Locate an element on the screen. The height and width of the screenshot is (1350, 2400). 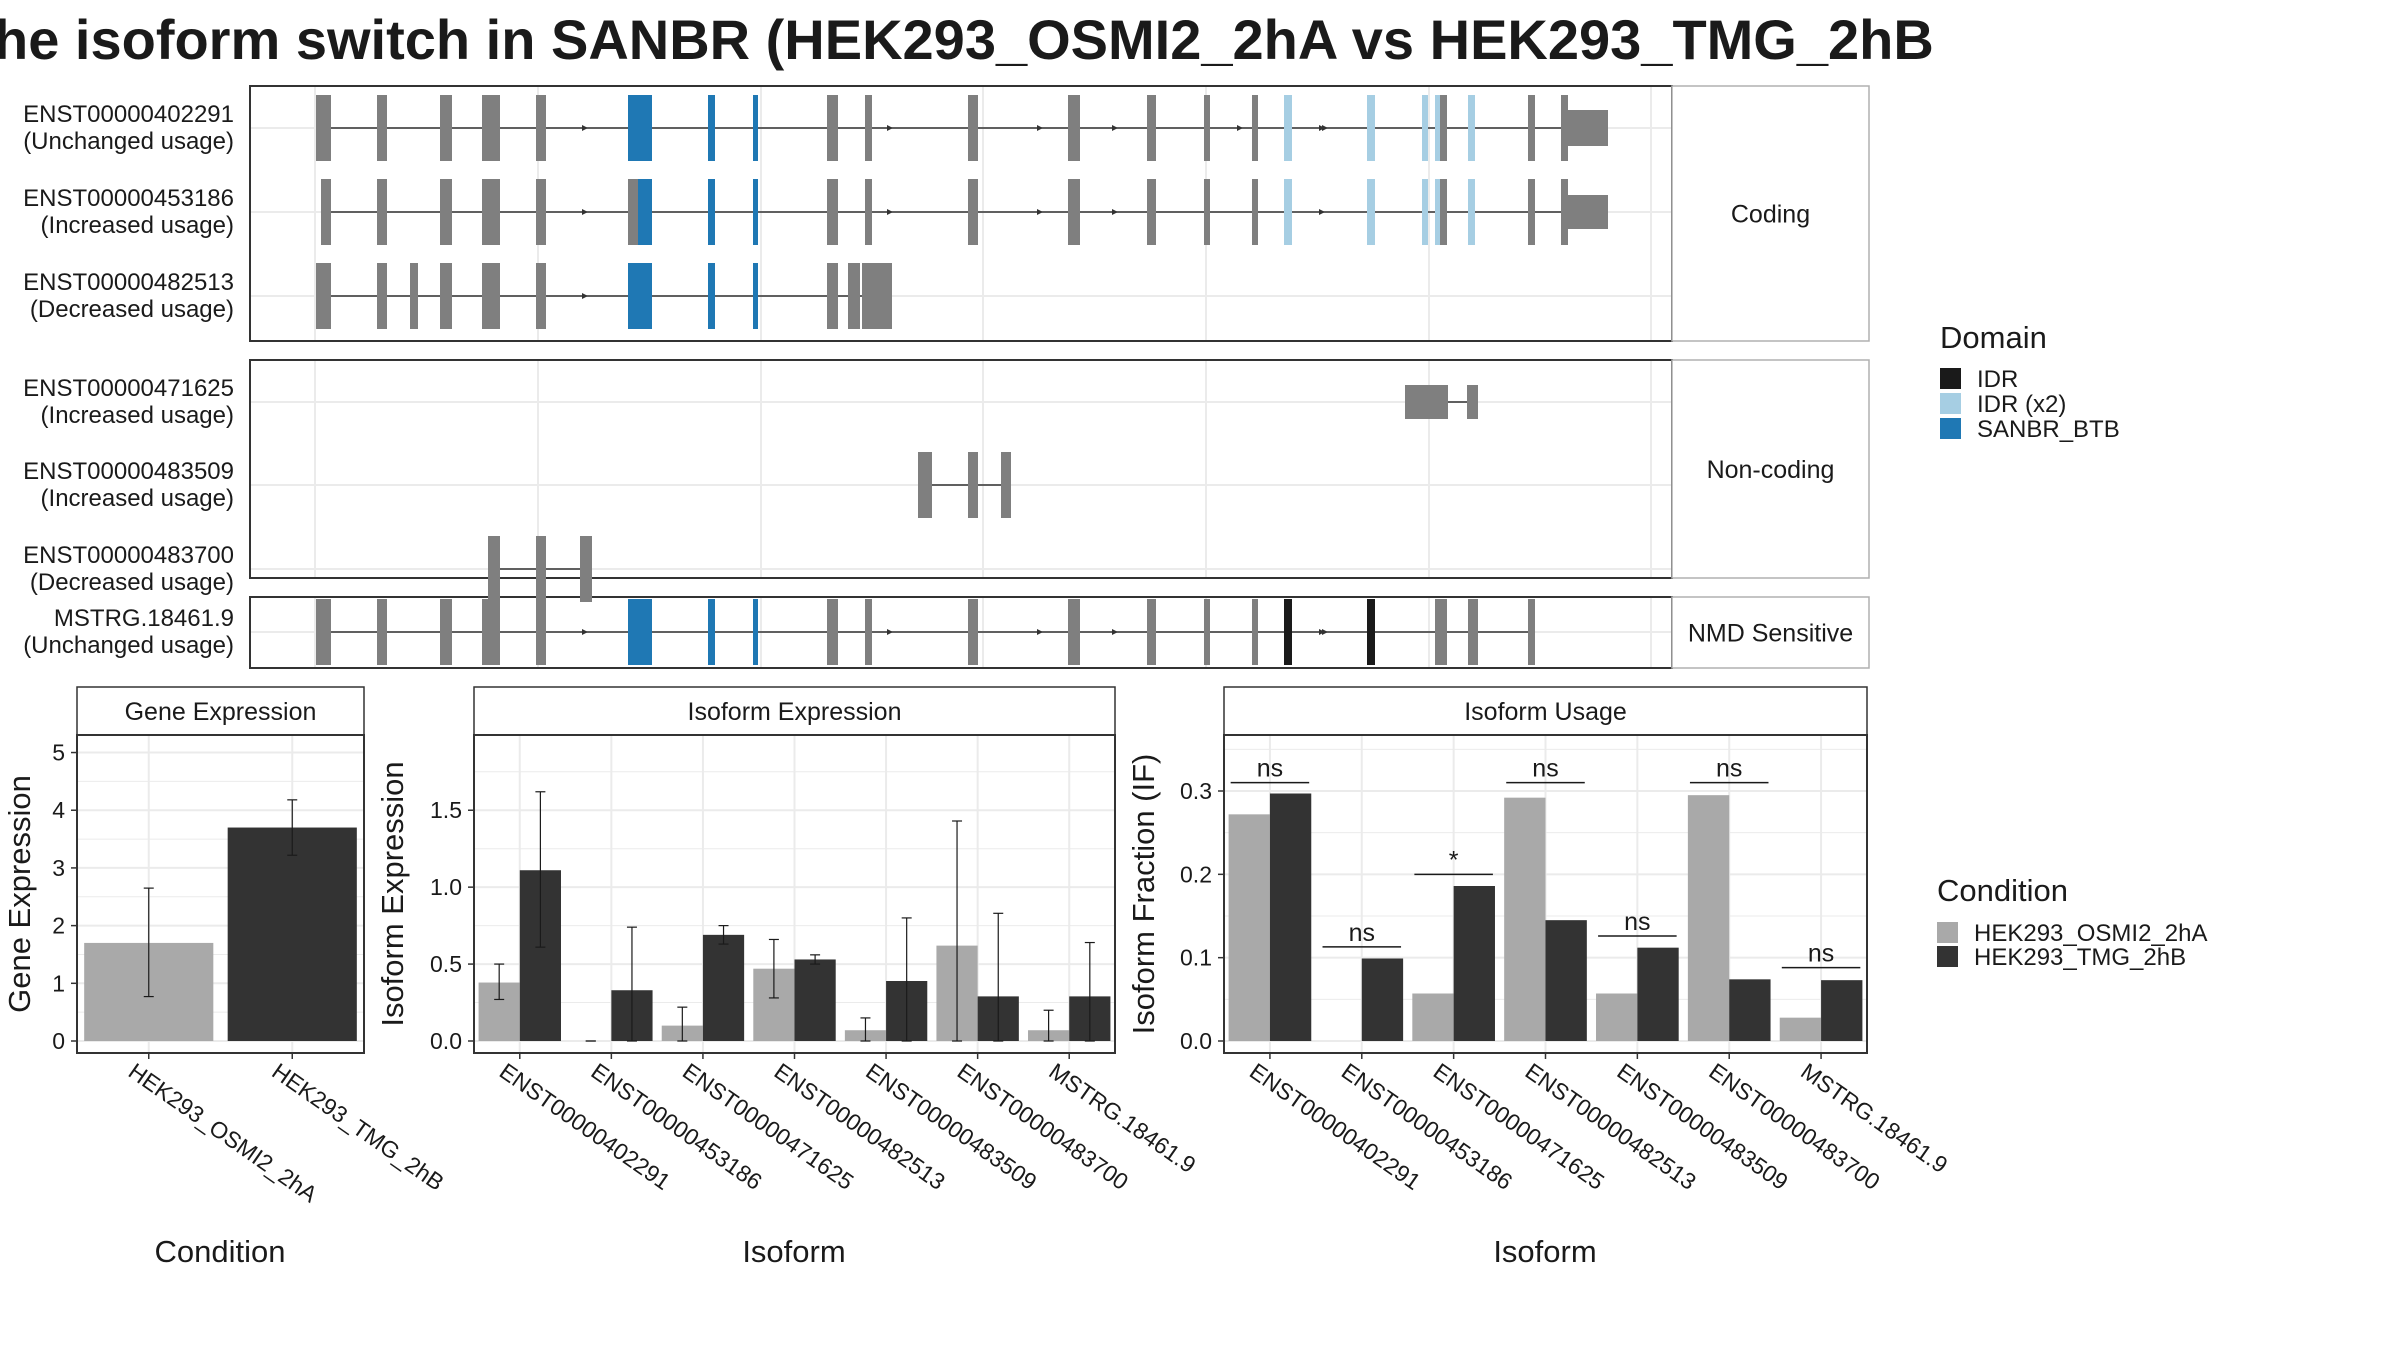
domain-legend: Domain IDR IDR (x2) SANBR_BTB is located at coordinates (2030, 381).